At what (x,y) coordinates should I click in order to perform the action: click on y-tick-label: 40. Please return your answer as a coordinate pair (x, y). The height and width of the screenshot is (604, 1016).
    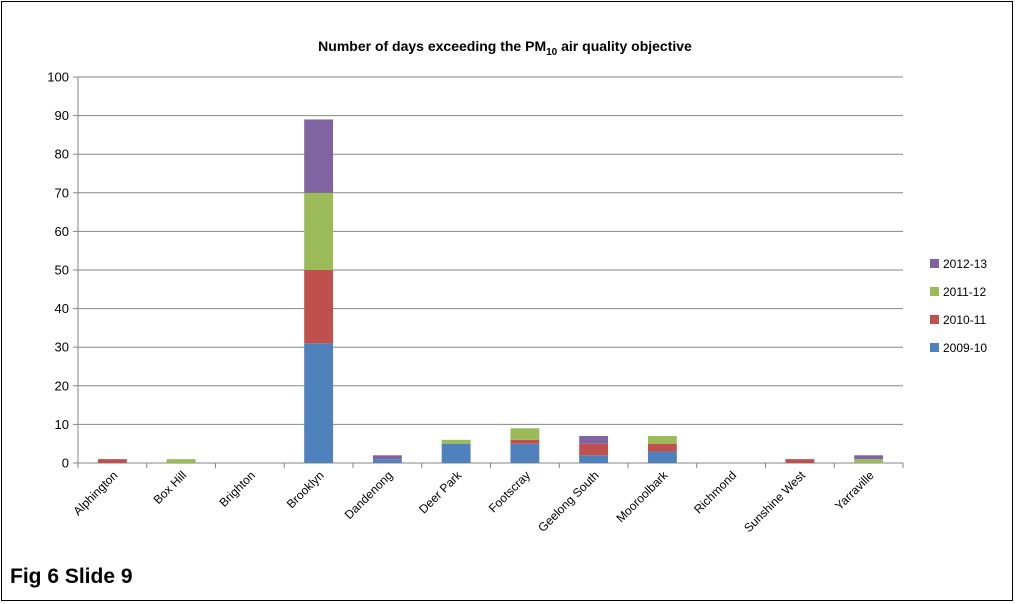
    Looking at the image, I should click on (62, 308).